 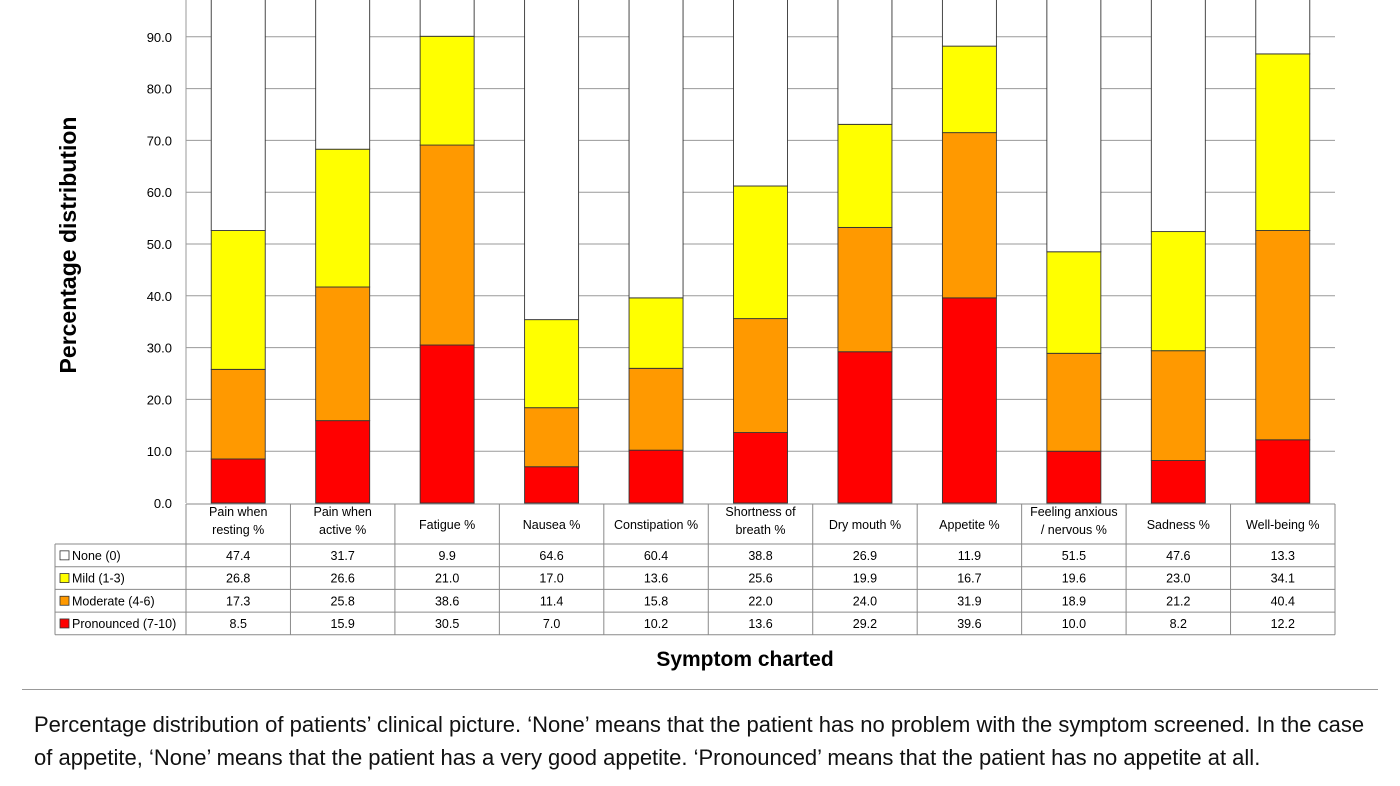 I want to click on x-tick-label: Shortness of, so click(x=760, y=512).